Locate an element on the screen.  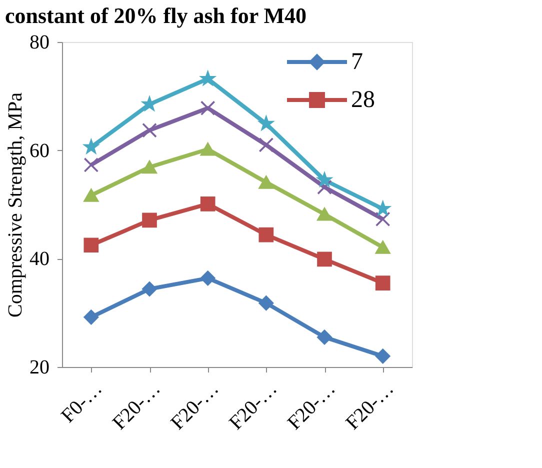
y-tick-label: 40 is located at coordinates (40, 259).